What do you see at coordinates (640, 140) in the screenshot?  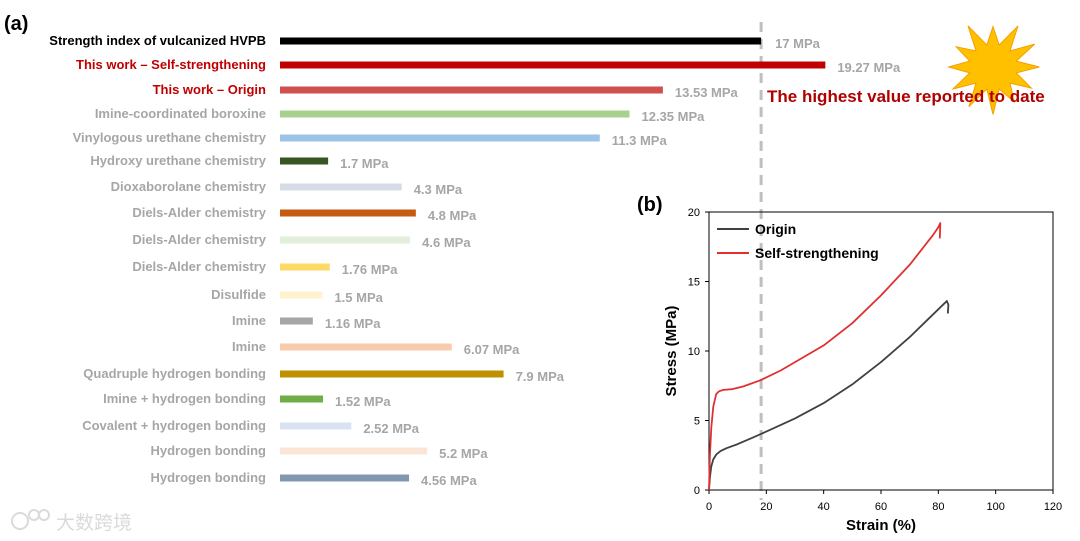 I see `value-label: 11.3 MPa` at bounding box center [640, 140].